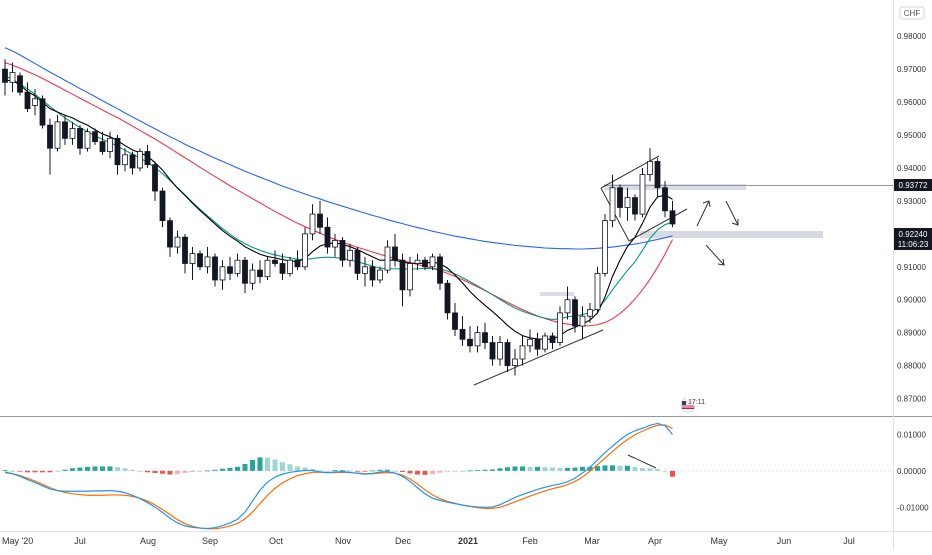  Describe the element at coordinates (703, 213) in the screenshot. I see `arrow-up-icon` at that location.